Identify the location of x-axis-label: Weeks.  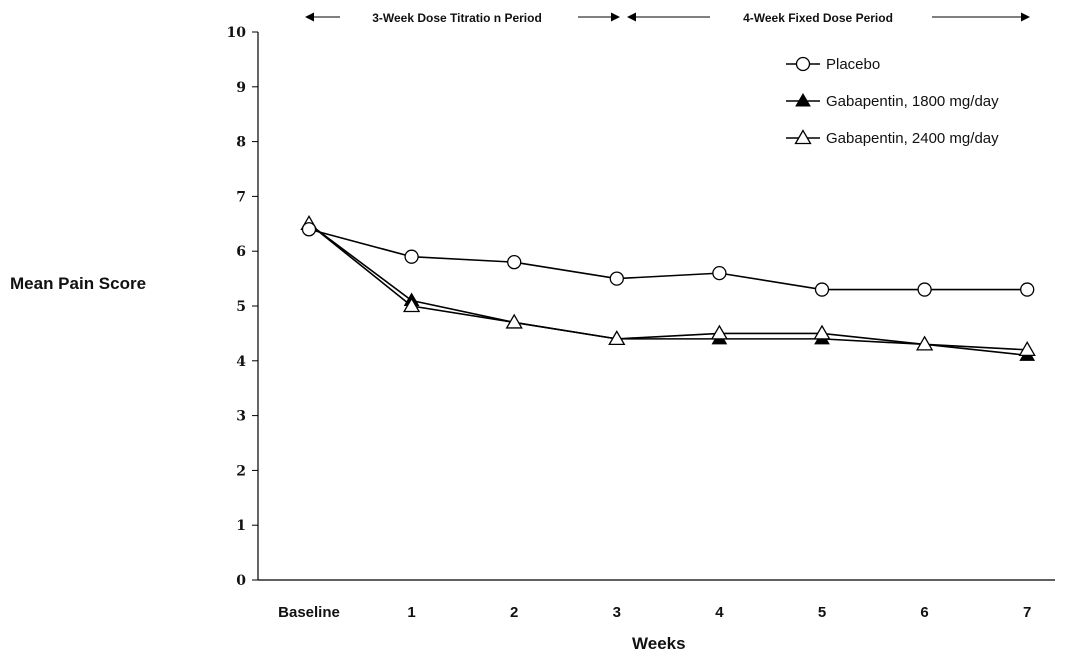
(659, 643).